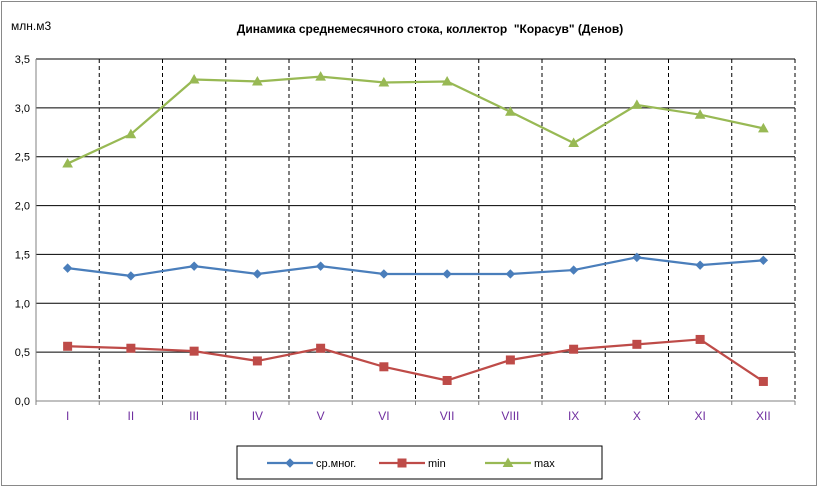 The height and width of the screenshot is (488, 819). What do you see at coordinates (573, 416) in the screenshot?
I see `x-tick-label: IX` at bounding box center [573, 416].